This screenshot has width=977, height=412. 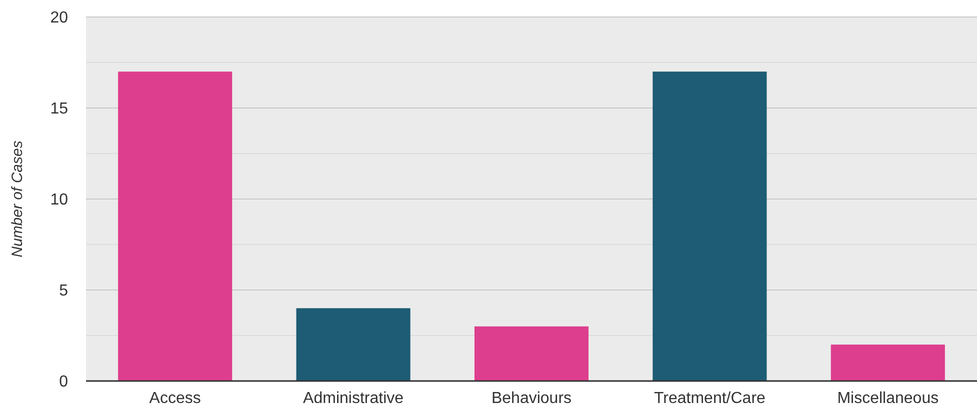 I want to click on y-tick-label: 0, so click(x=63, y=382).